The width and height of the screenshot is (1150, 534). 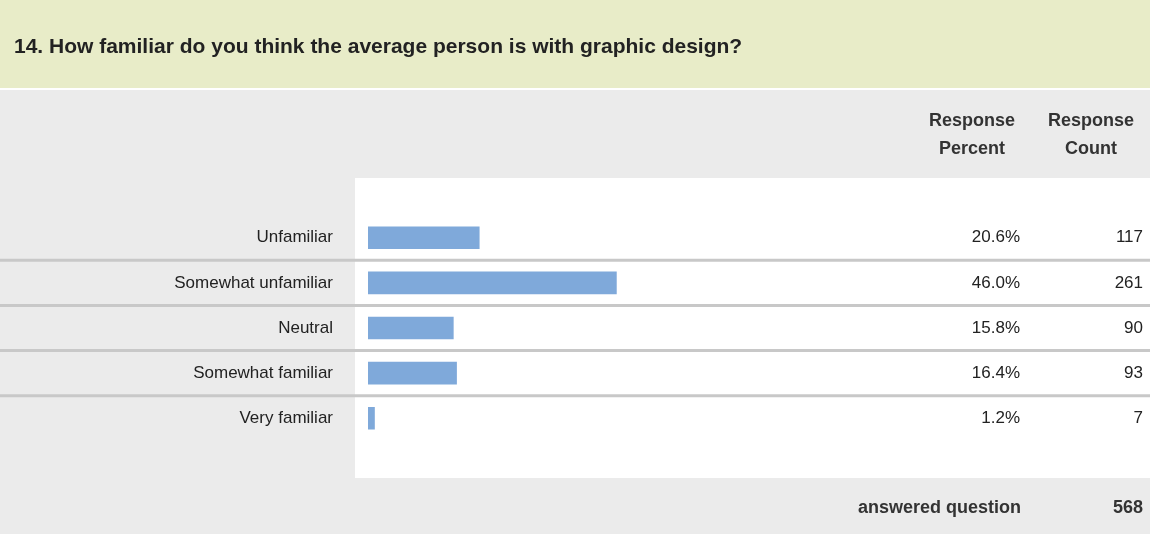 What do you see at coordinates (1091, 134) in the screenshot?
I see `text: Response Count` at bounding box center [1091, 134].